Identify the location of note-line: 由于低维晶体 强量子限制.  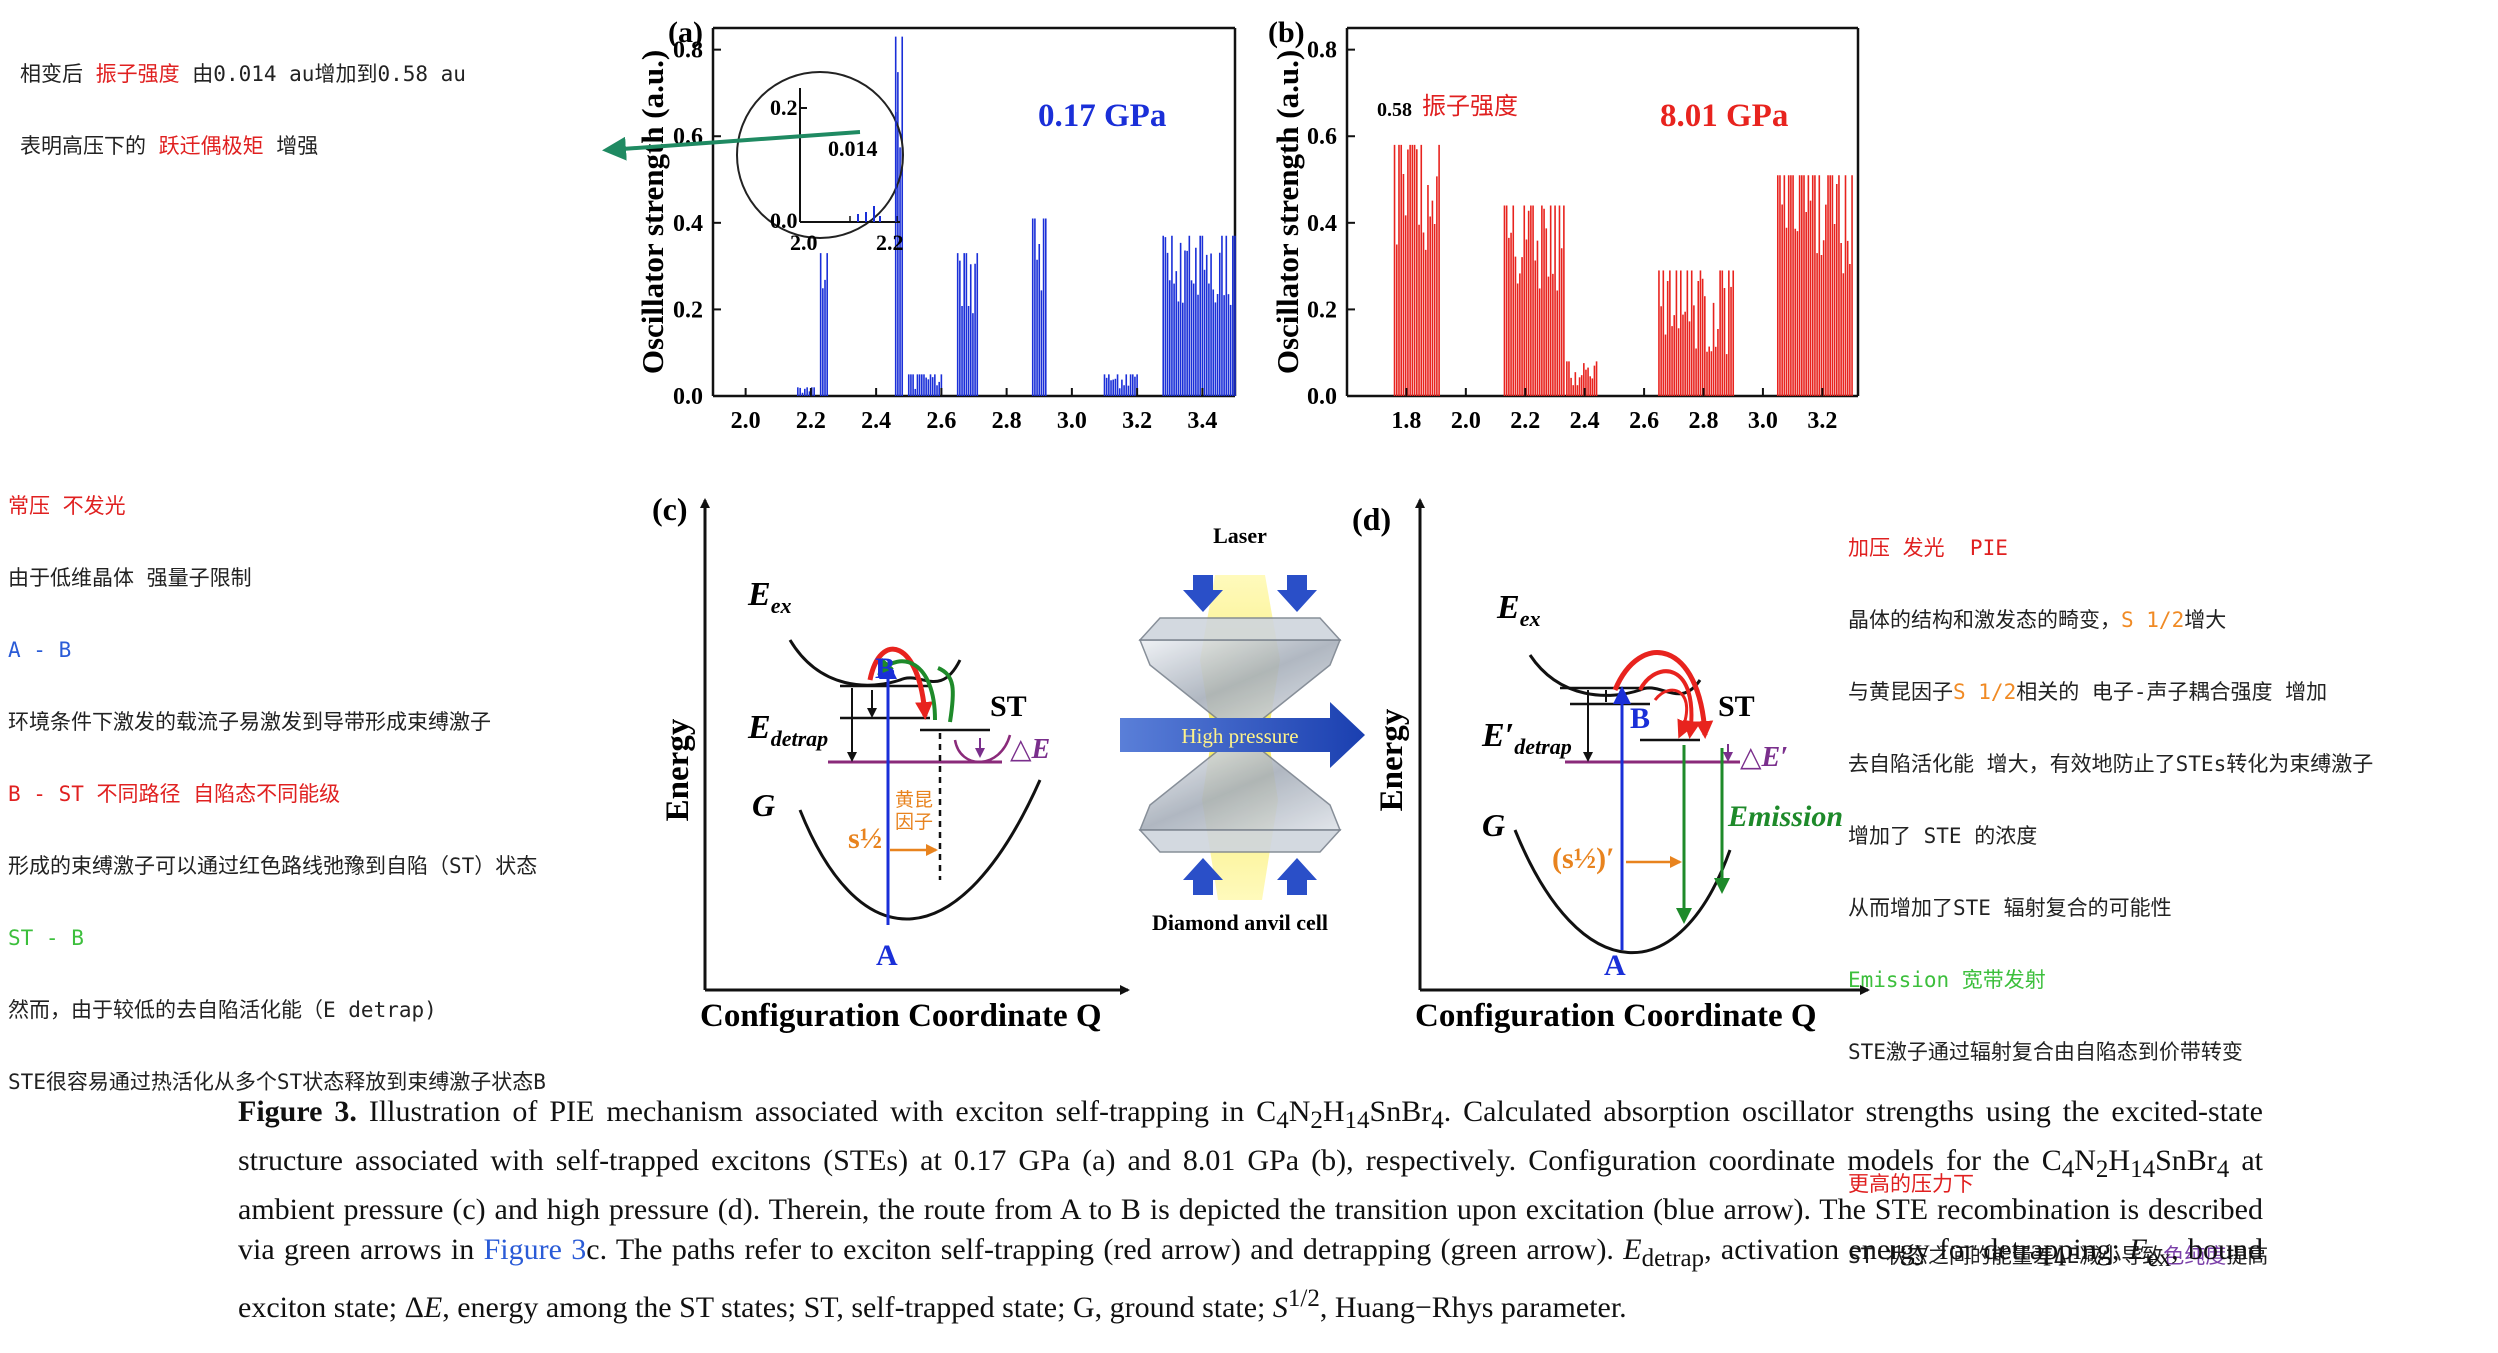
(130, 578).